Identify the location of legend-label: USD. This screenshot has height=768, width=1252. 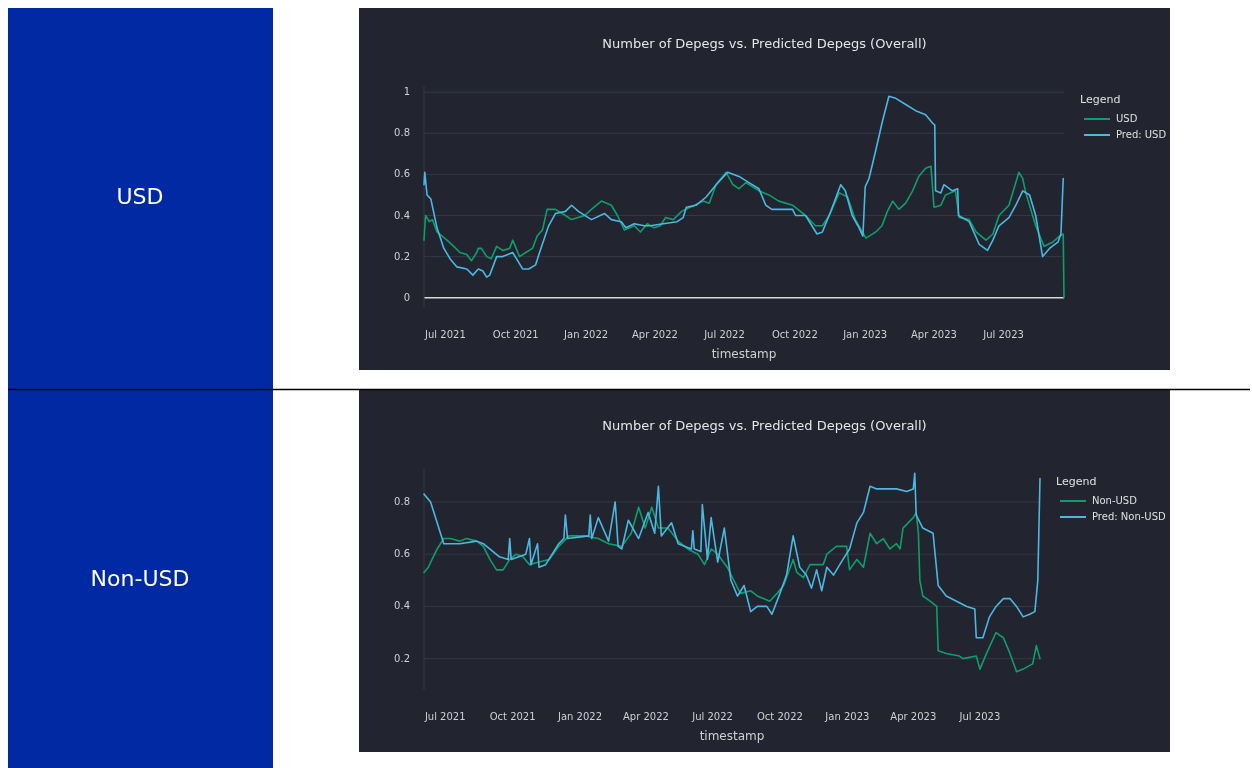
(1127, 118).